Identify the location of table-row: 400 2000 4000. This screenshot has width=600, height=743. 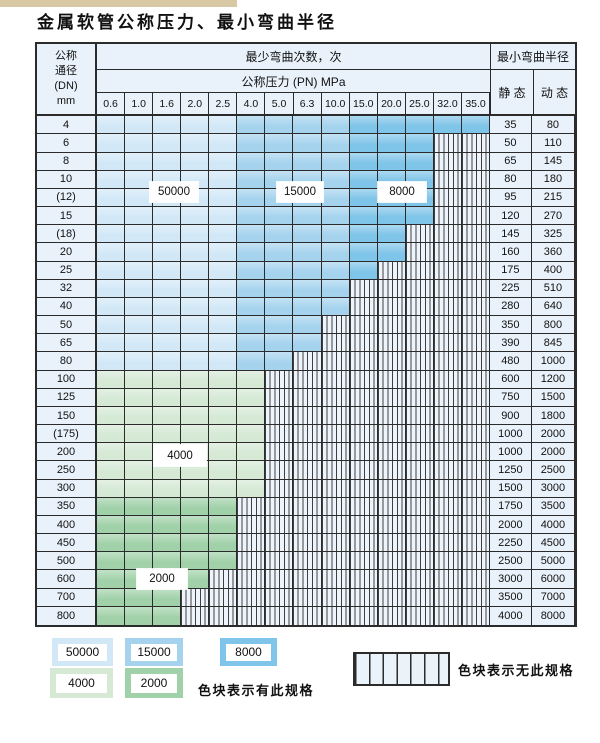
(306, 525).